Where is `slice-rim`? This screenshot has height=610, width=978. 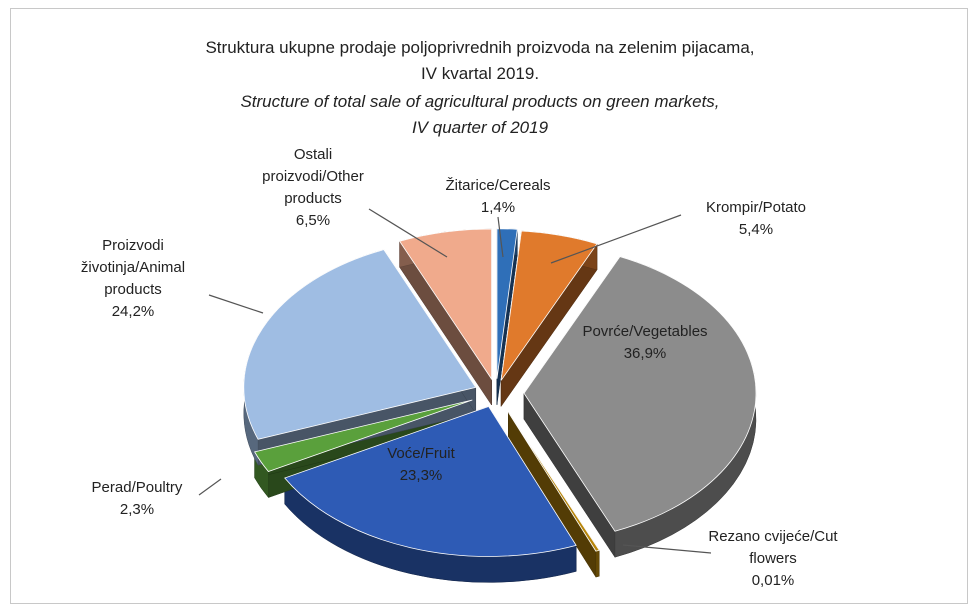
slice-rim is located at coordinates (597, 563).